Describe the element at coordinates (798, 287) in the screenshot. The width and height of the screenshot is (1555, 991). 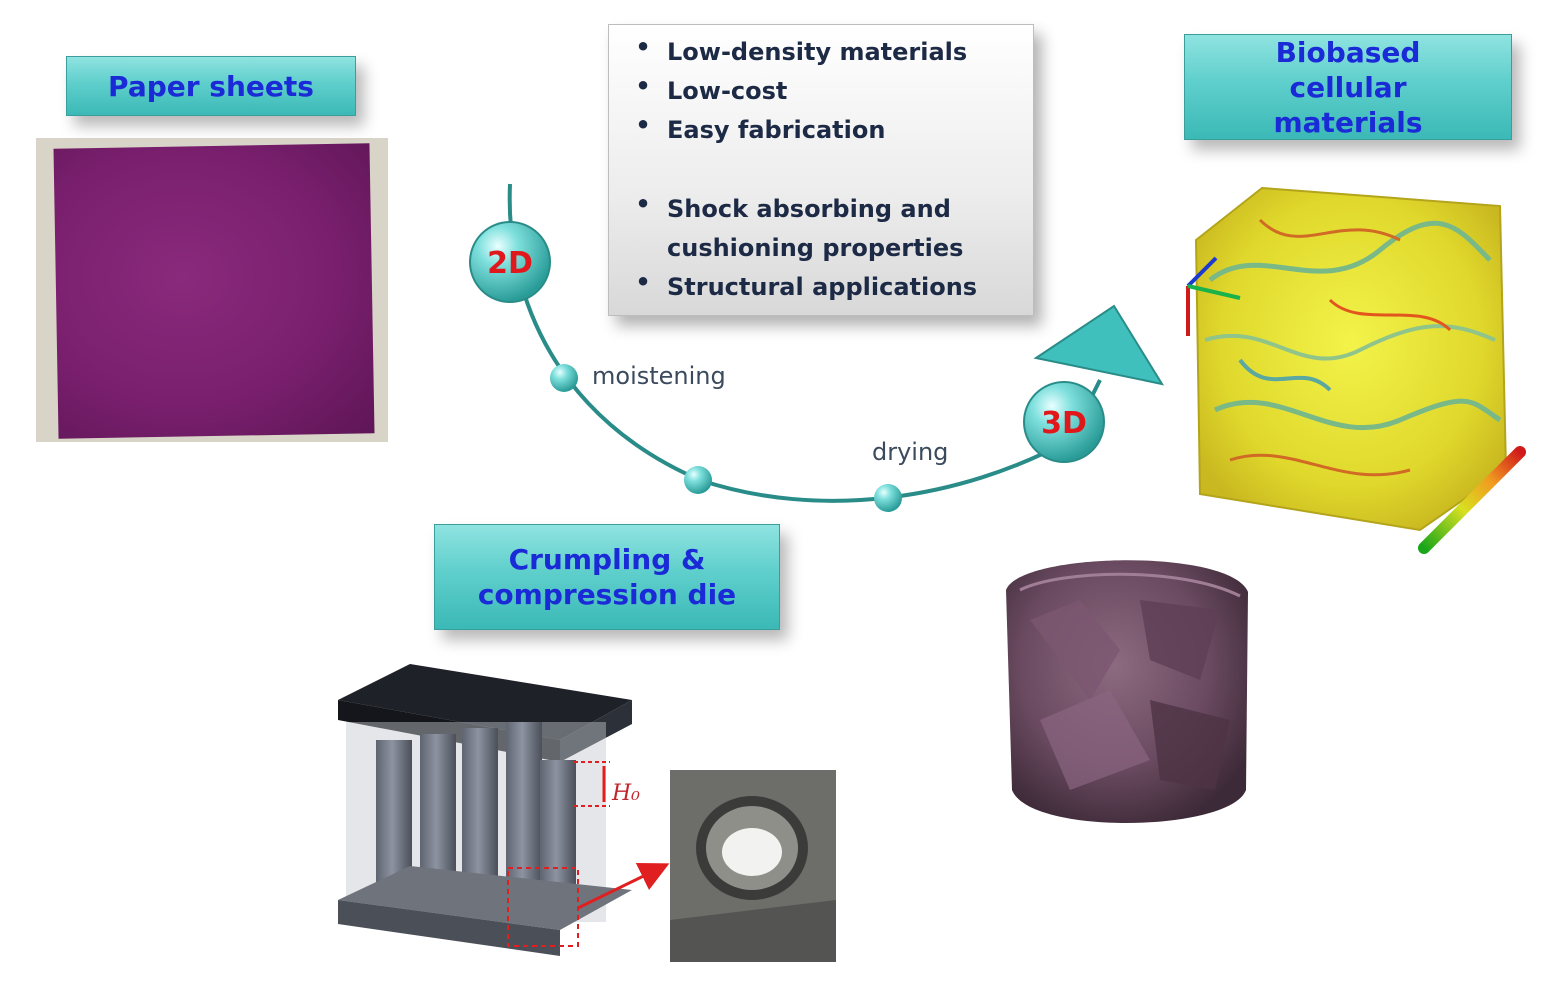
I see `property-item: • Structural applications` at that location.